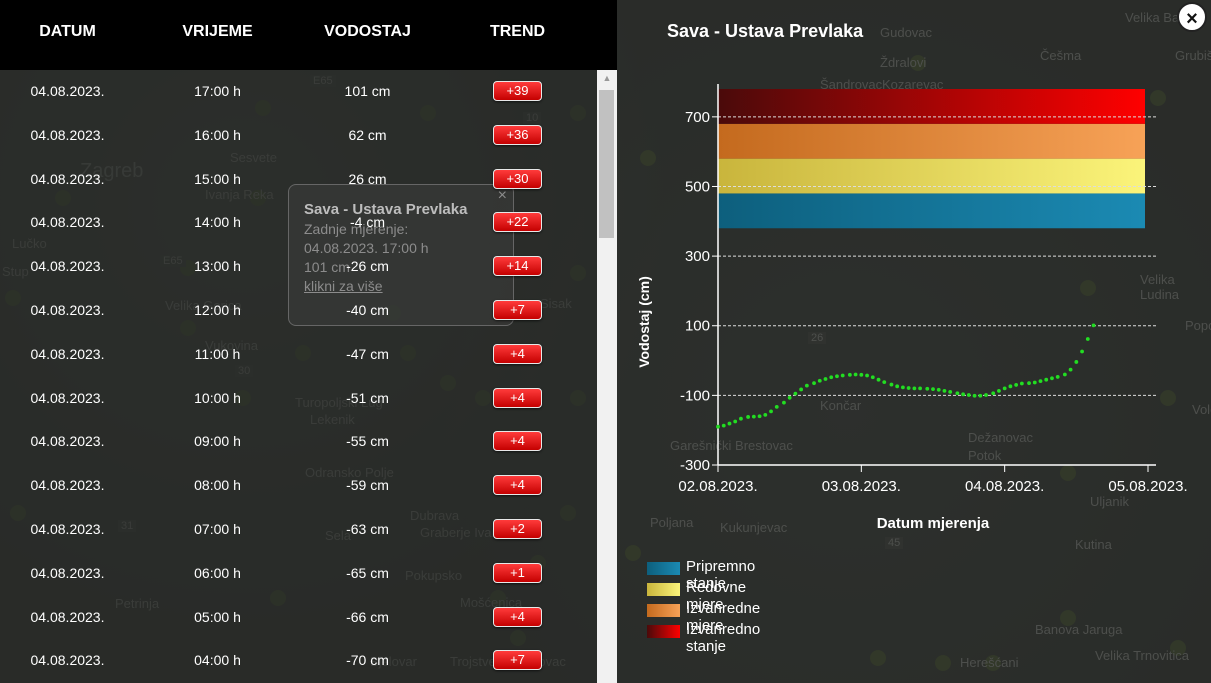 This screenshot has height=683, width=1211. I want to click on row-level: -26 cm, so click(367, 266).